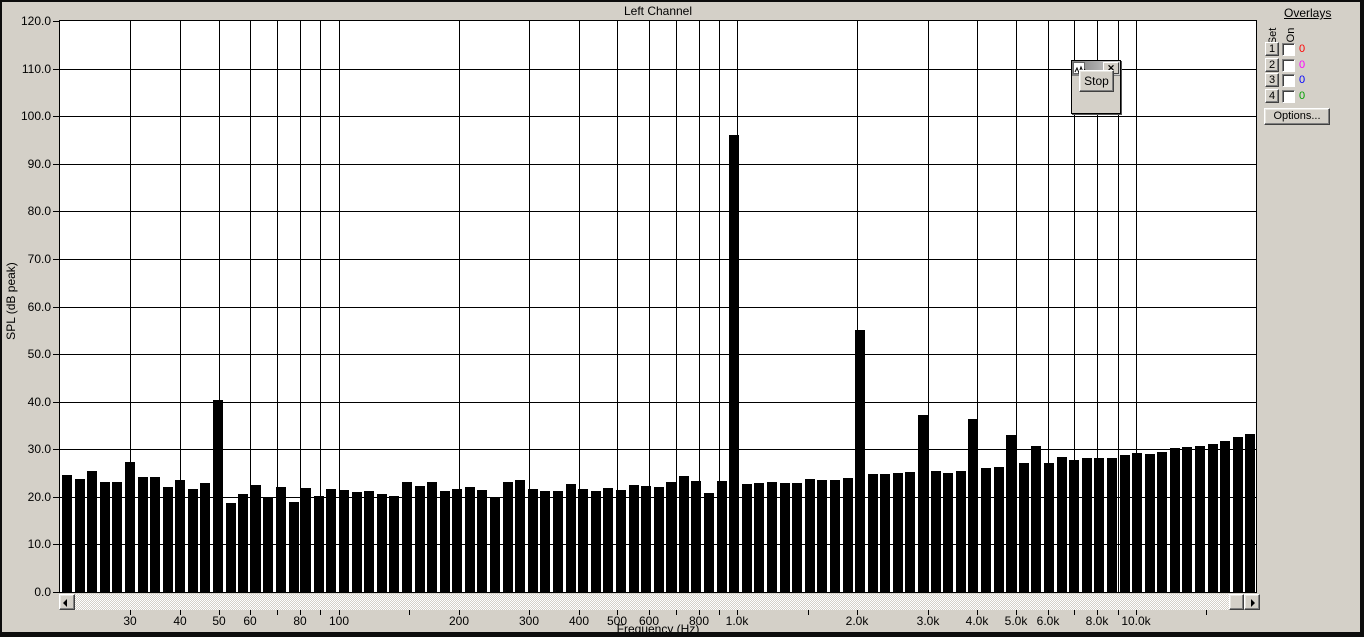 The image size is (1364, 637). I want to click on overlay-row-2: 2 0, so click(1295, 65).